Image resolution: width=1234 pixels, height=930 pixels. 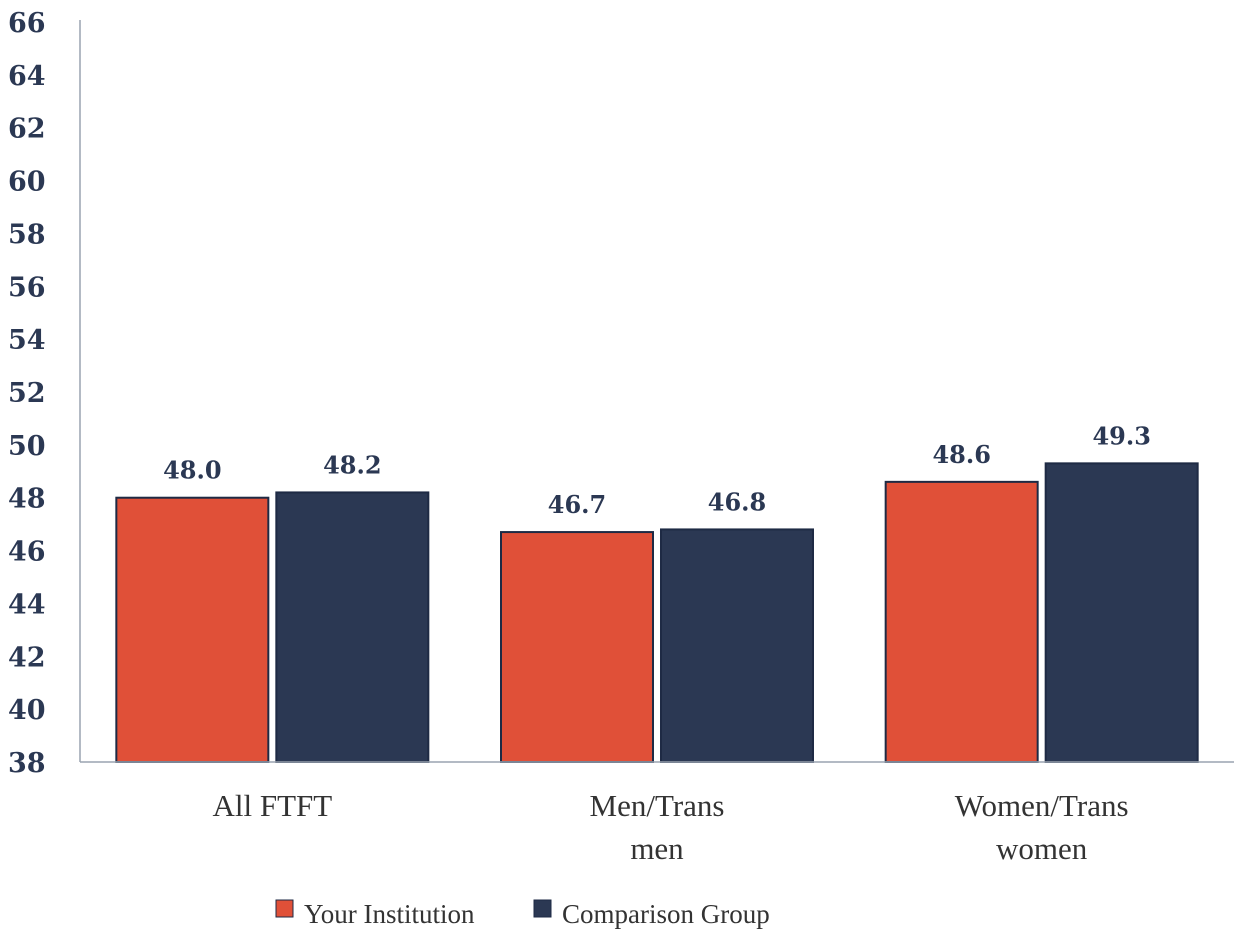 What do you see at coordinates (27, 604) in the screenshot?
I see `y-tick-label: 44` at bounding box center [27, 604].